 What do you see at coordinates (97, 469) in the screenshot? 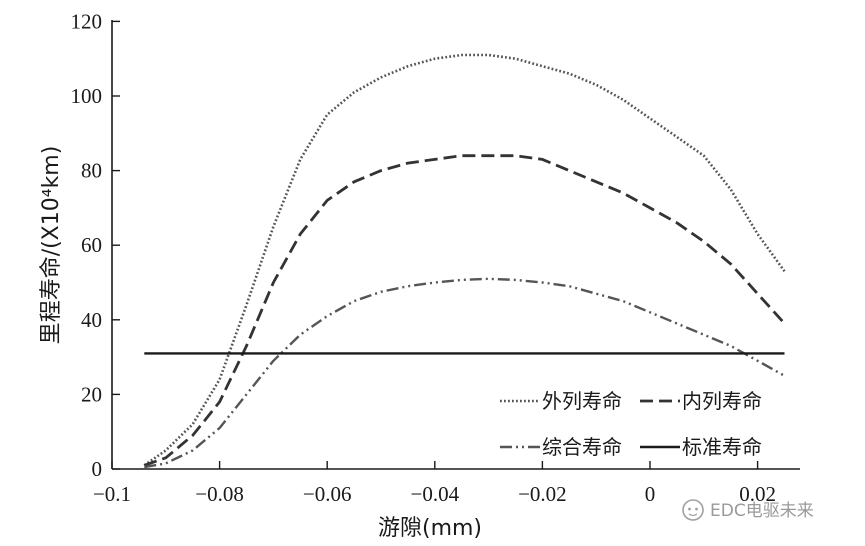
I see `y-tick-label: 0` at bounding box center [97, 469].